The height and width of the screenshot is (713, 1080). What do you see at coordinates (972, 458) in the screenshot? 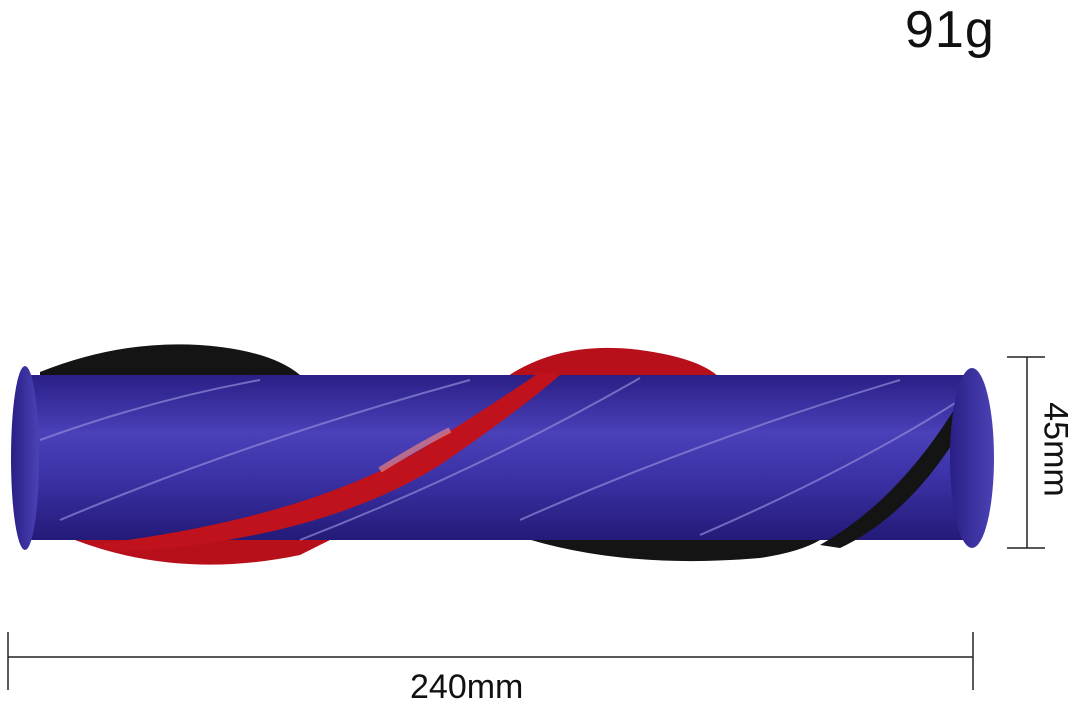
I see `right-end-cap` at bounding box center [972, 458].